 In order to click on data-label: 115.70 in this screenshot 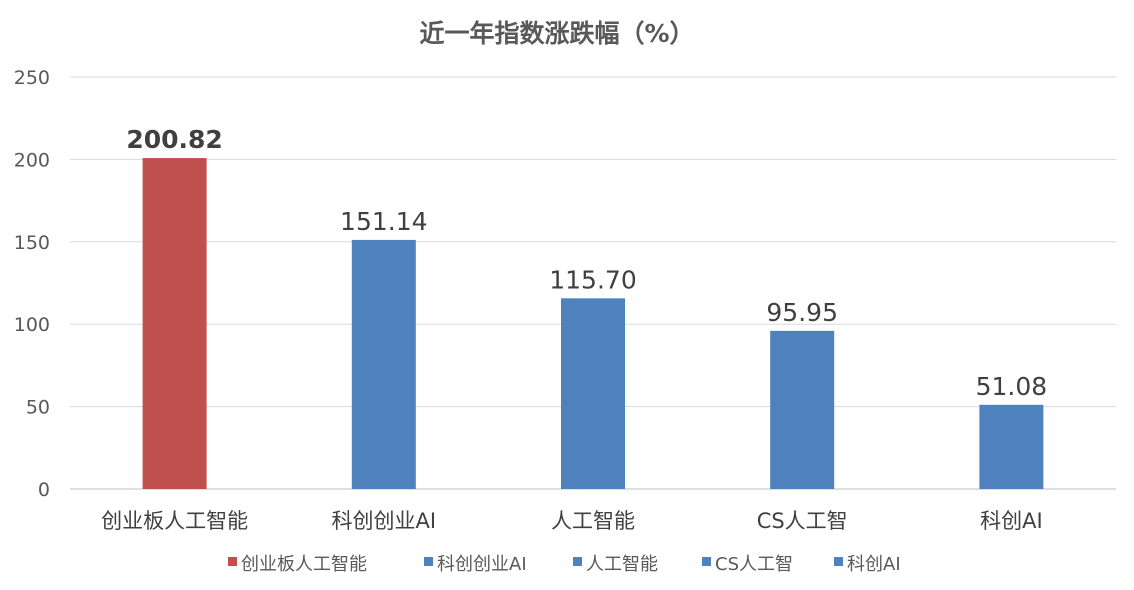, I will do `click(592, 279)`.